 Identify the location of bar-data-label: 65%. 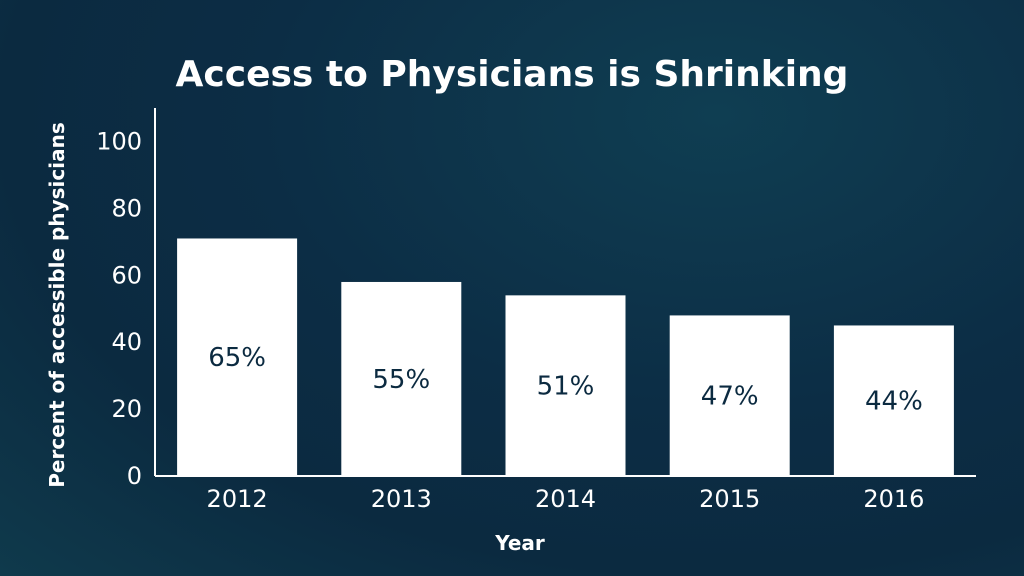
(237, 358).